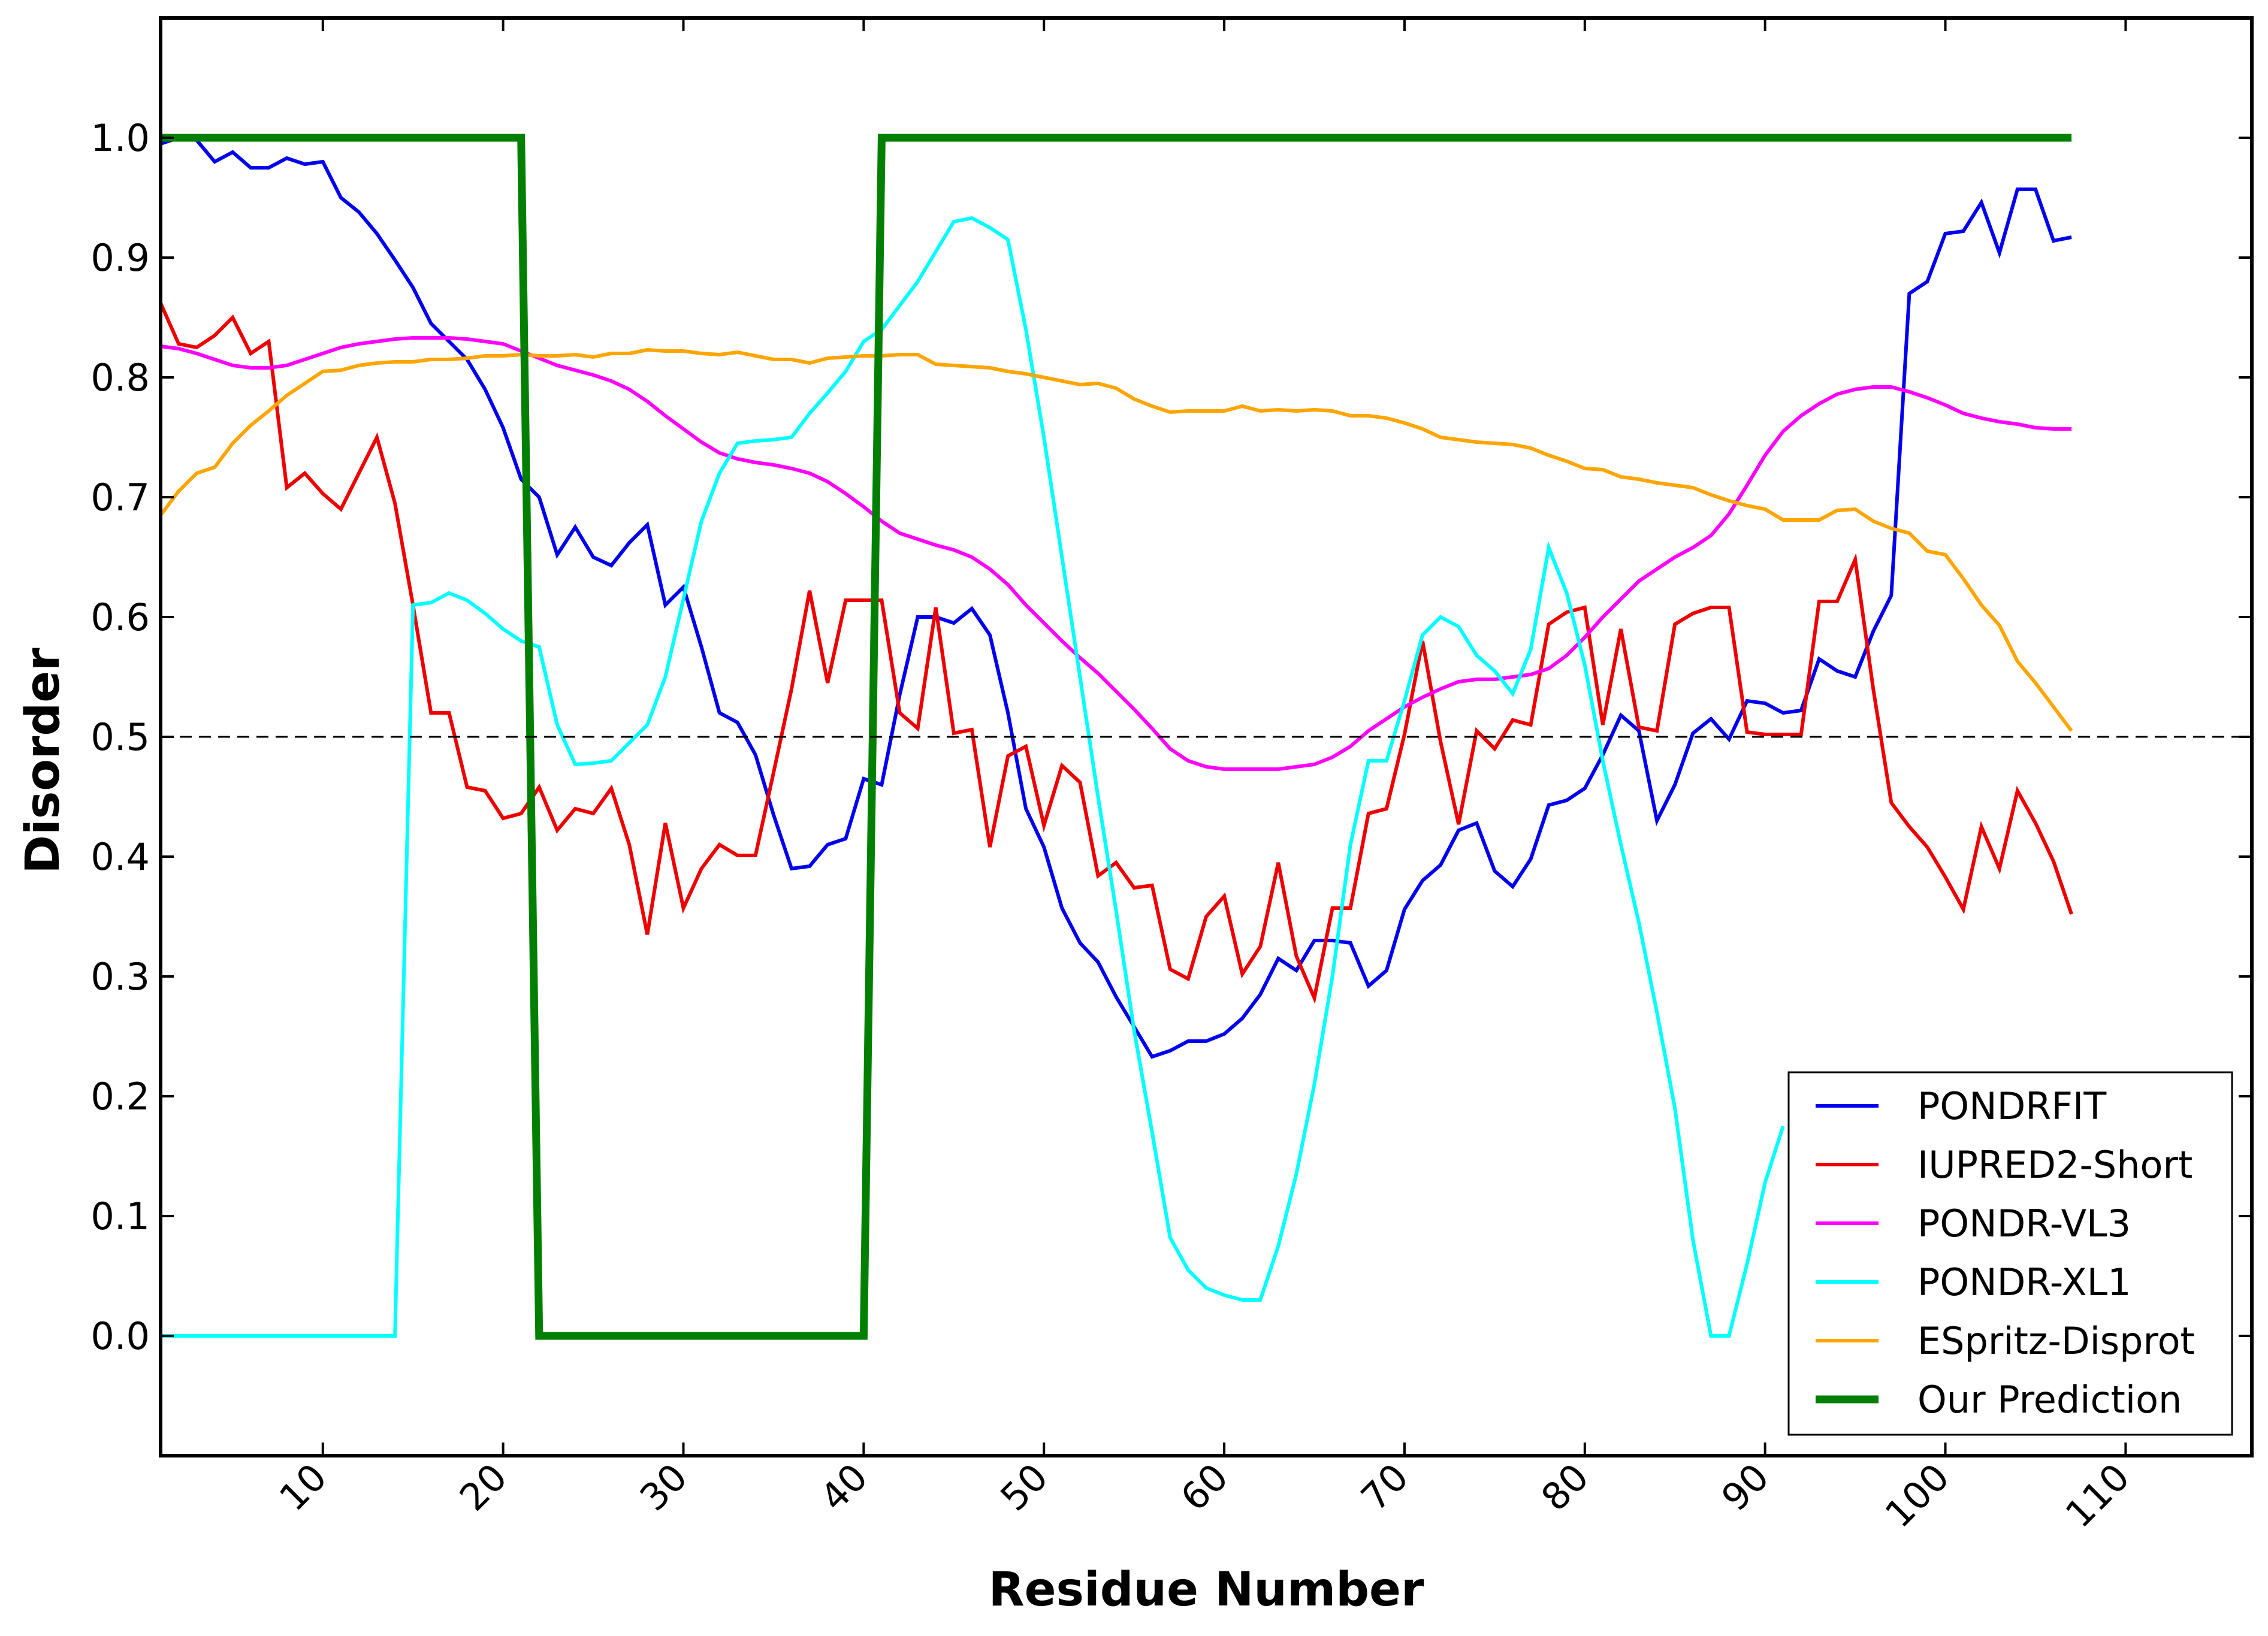 This screenshot has height=1636, width=2268. I want to click on x-axis-title: Residue Number, so click(1206, 1590).